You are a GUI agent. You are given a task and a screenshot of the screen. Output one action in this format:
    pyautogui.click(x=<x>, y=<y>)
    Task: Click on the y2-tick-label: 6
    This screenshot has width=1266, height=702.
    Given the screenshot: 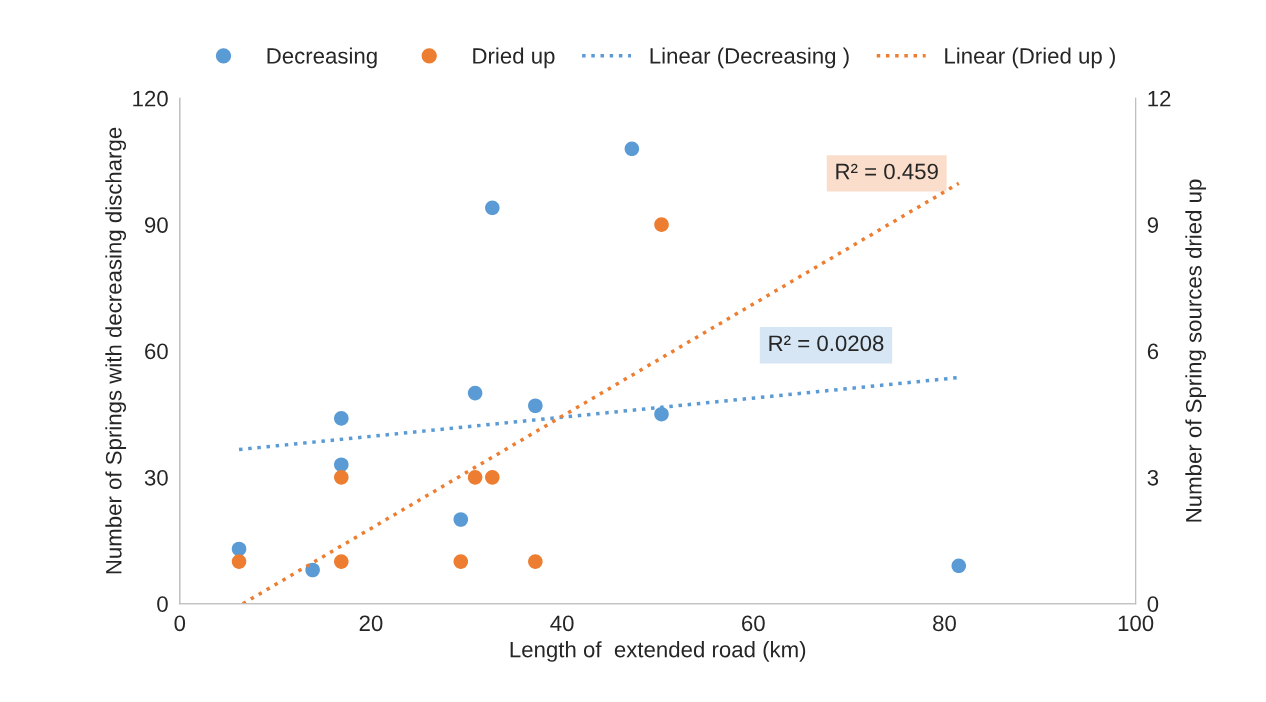 What is the action you would take?
    pyautogui.click(x=1153, y=351)
    